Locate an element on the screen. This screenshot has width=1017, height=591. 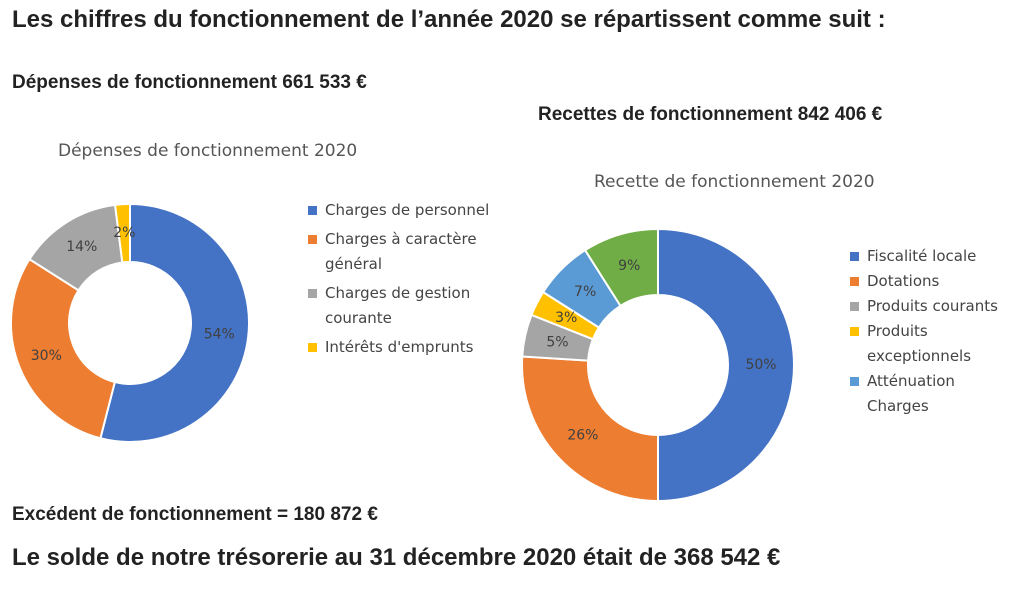
depenses-legend-label: Charges de gestion is located at coordinates (398, 293).